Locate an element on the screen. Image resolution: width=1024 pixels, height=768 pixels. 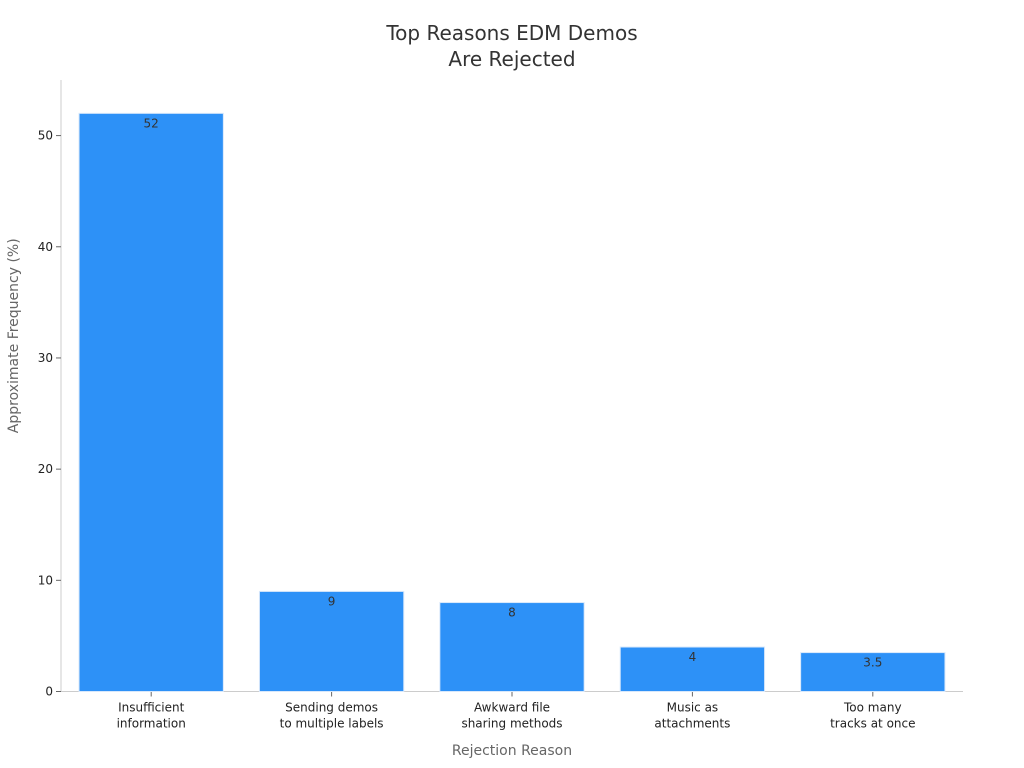
x-axis-label: Rejection Reason is located at coordinates (512, 751).